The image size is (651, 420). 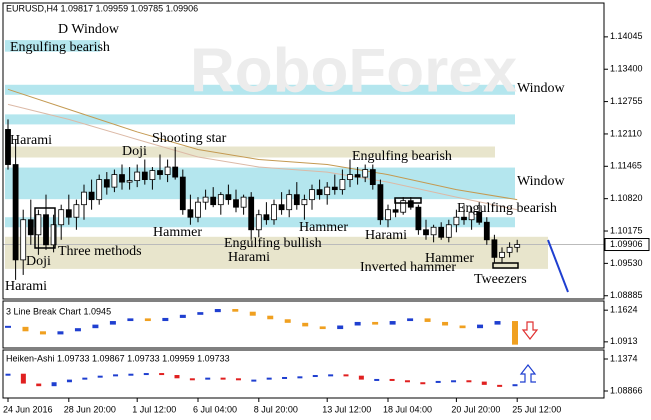 What do you see at coordinates (626, 390) in the screenshot?
I see `y-tick-label: 1.08866` at bounding box center [626, 390].